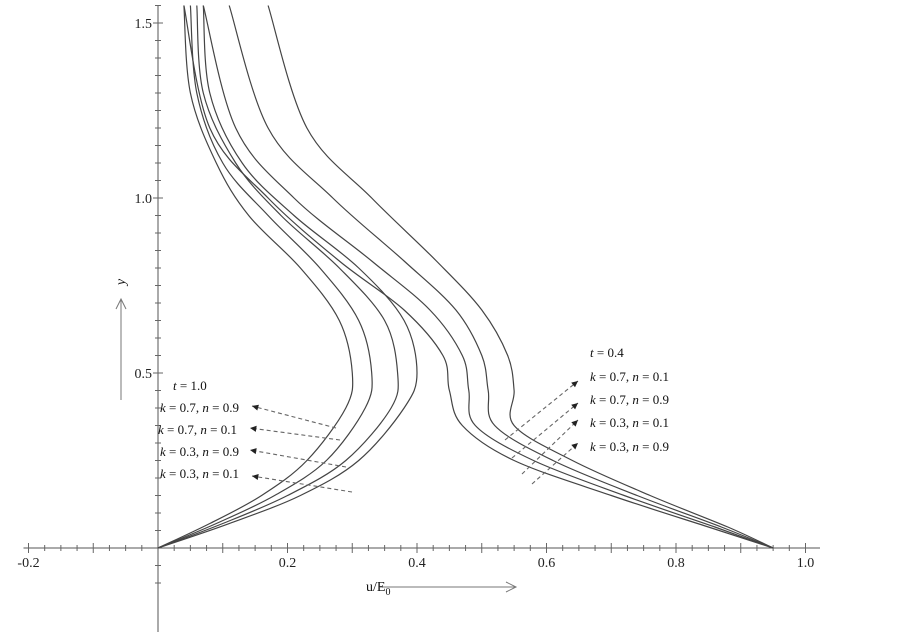 This screenshot has height=638, width=902. Describe the element at coordinates (121, 303) in the screenshot. I see `y-axis-label-arrowhead` at that location.